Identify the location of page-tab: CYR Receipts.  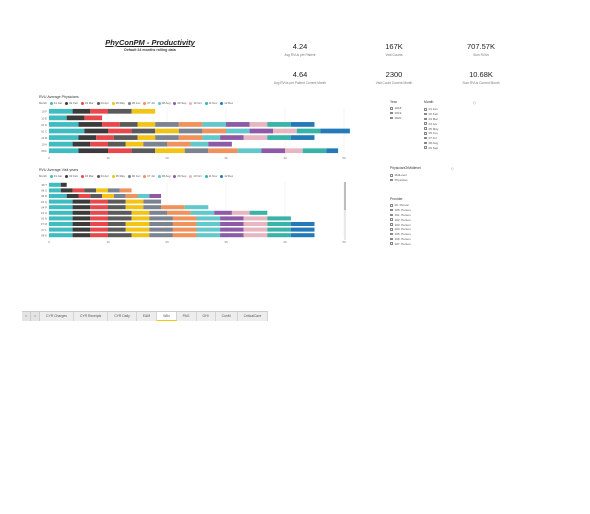
(91, 316).